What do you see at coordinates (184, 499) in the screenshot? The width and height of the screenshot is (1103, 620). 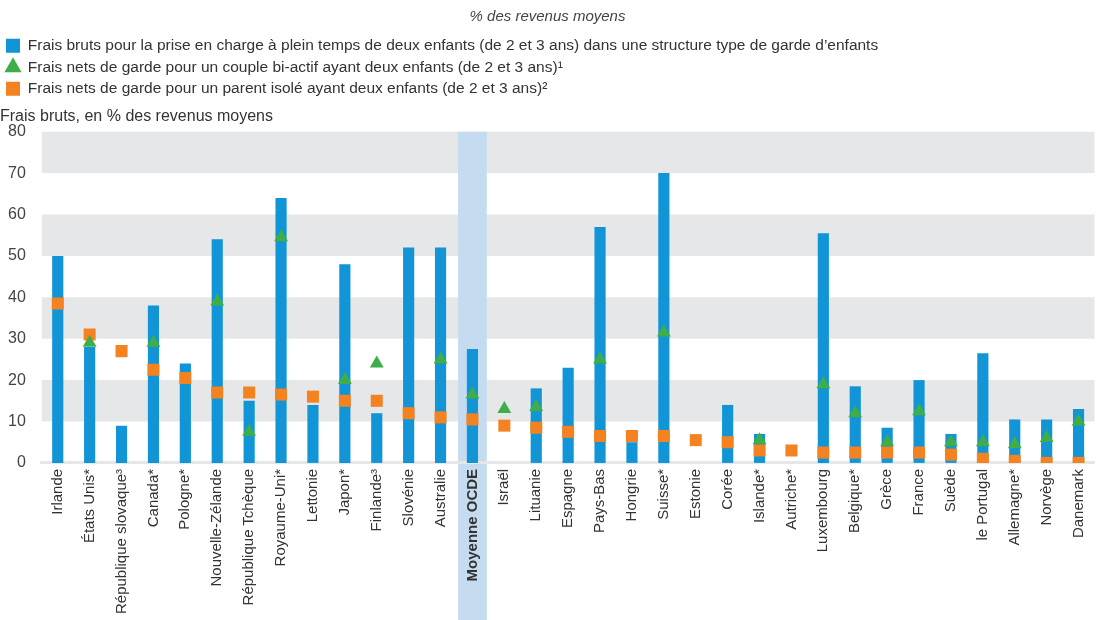 I see `x-tick-label: Pologne*` at bounding box center [184, 499].